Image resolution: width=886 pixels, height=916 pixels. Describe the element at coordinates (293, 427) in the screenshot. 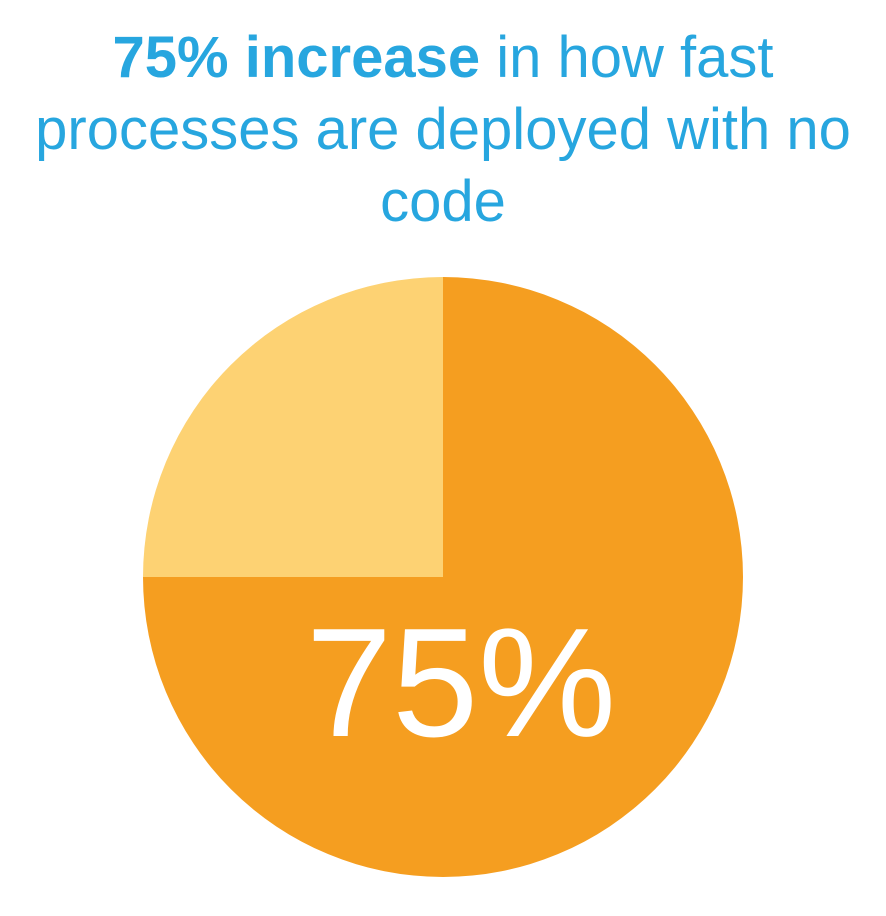

I see `pie-slice` at that location.